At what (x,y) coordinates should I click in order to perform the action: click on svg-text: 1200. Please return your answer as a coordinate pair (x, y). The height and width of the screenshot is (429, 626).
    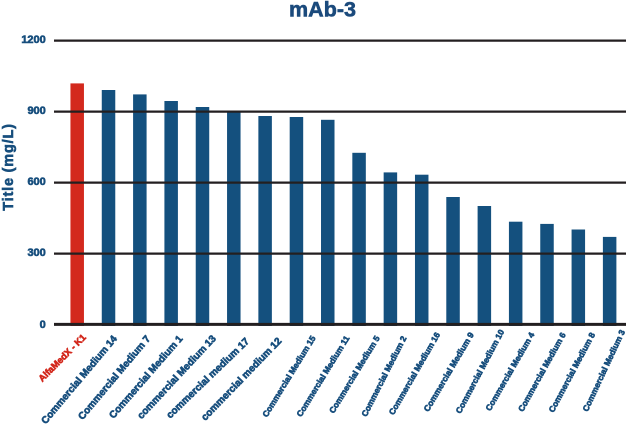
    Looking at the image, I should click on (33, 40).